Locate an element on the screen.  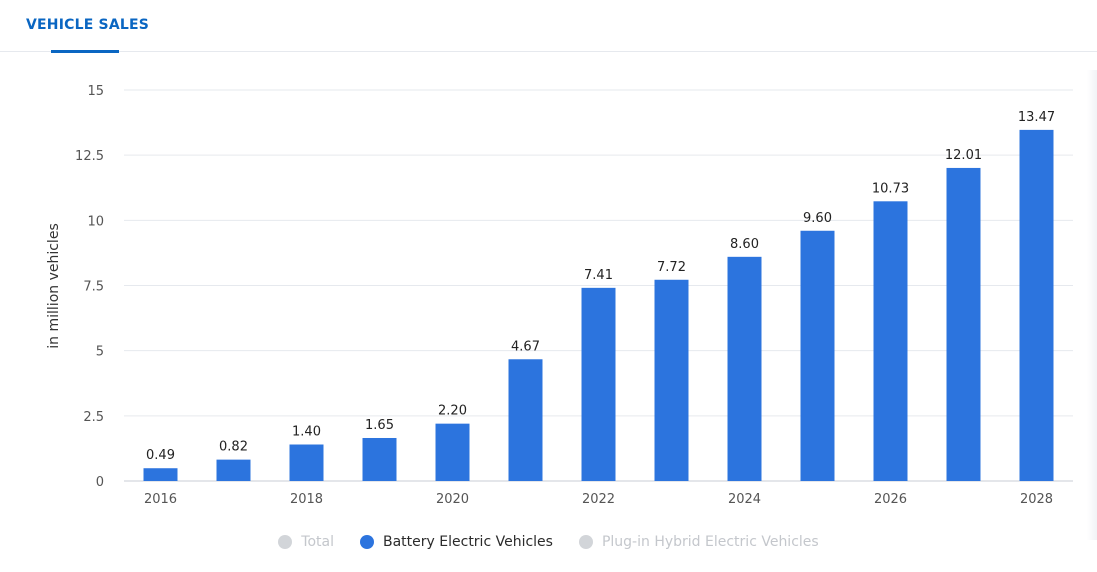
x-tick-label: 2018 is located at coordinates (306, 499).